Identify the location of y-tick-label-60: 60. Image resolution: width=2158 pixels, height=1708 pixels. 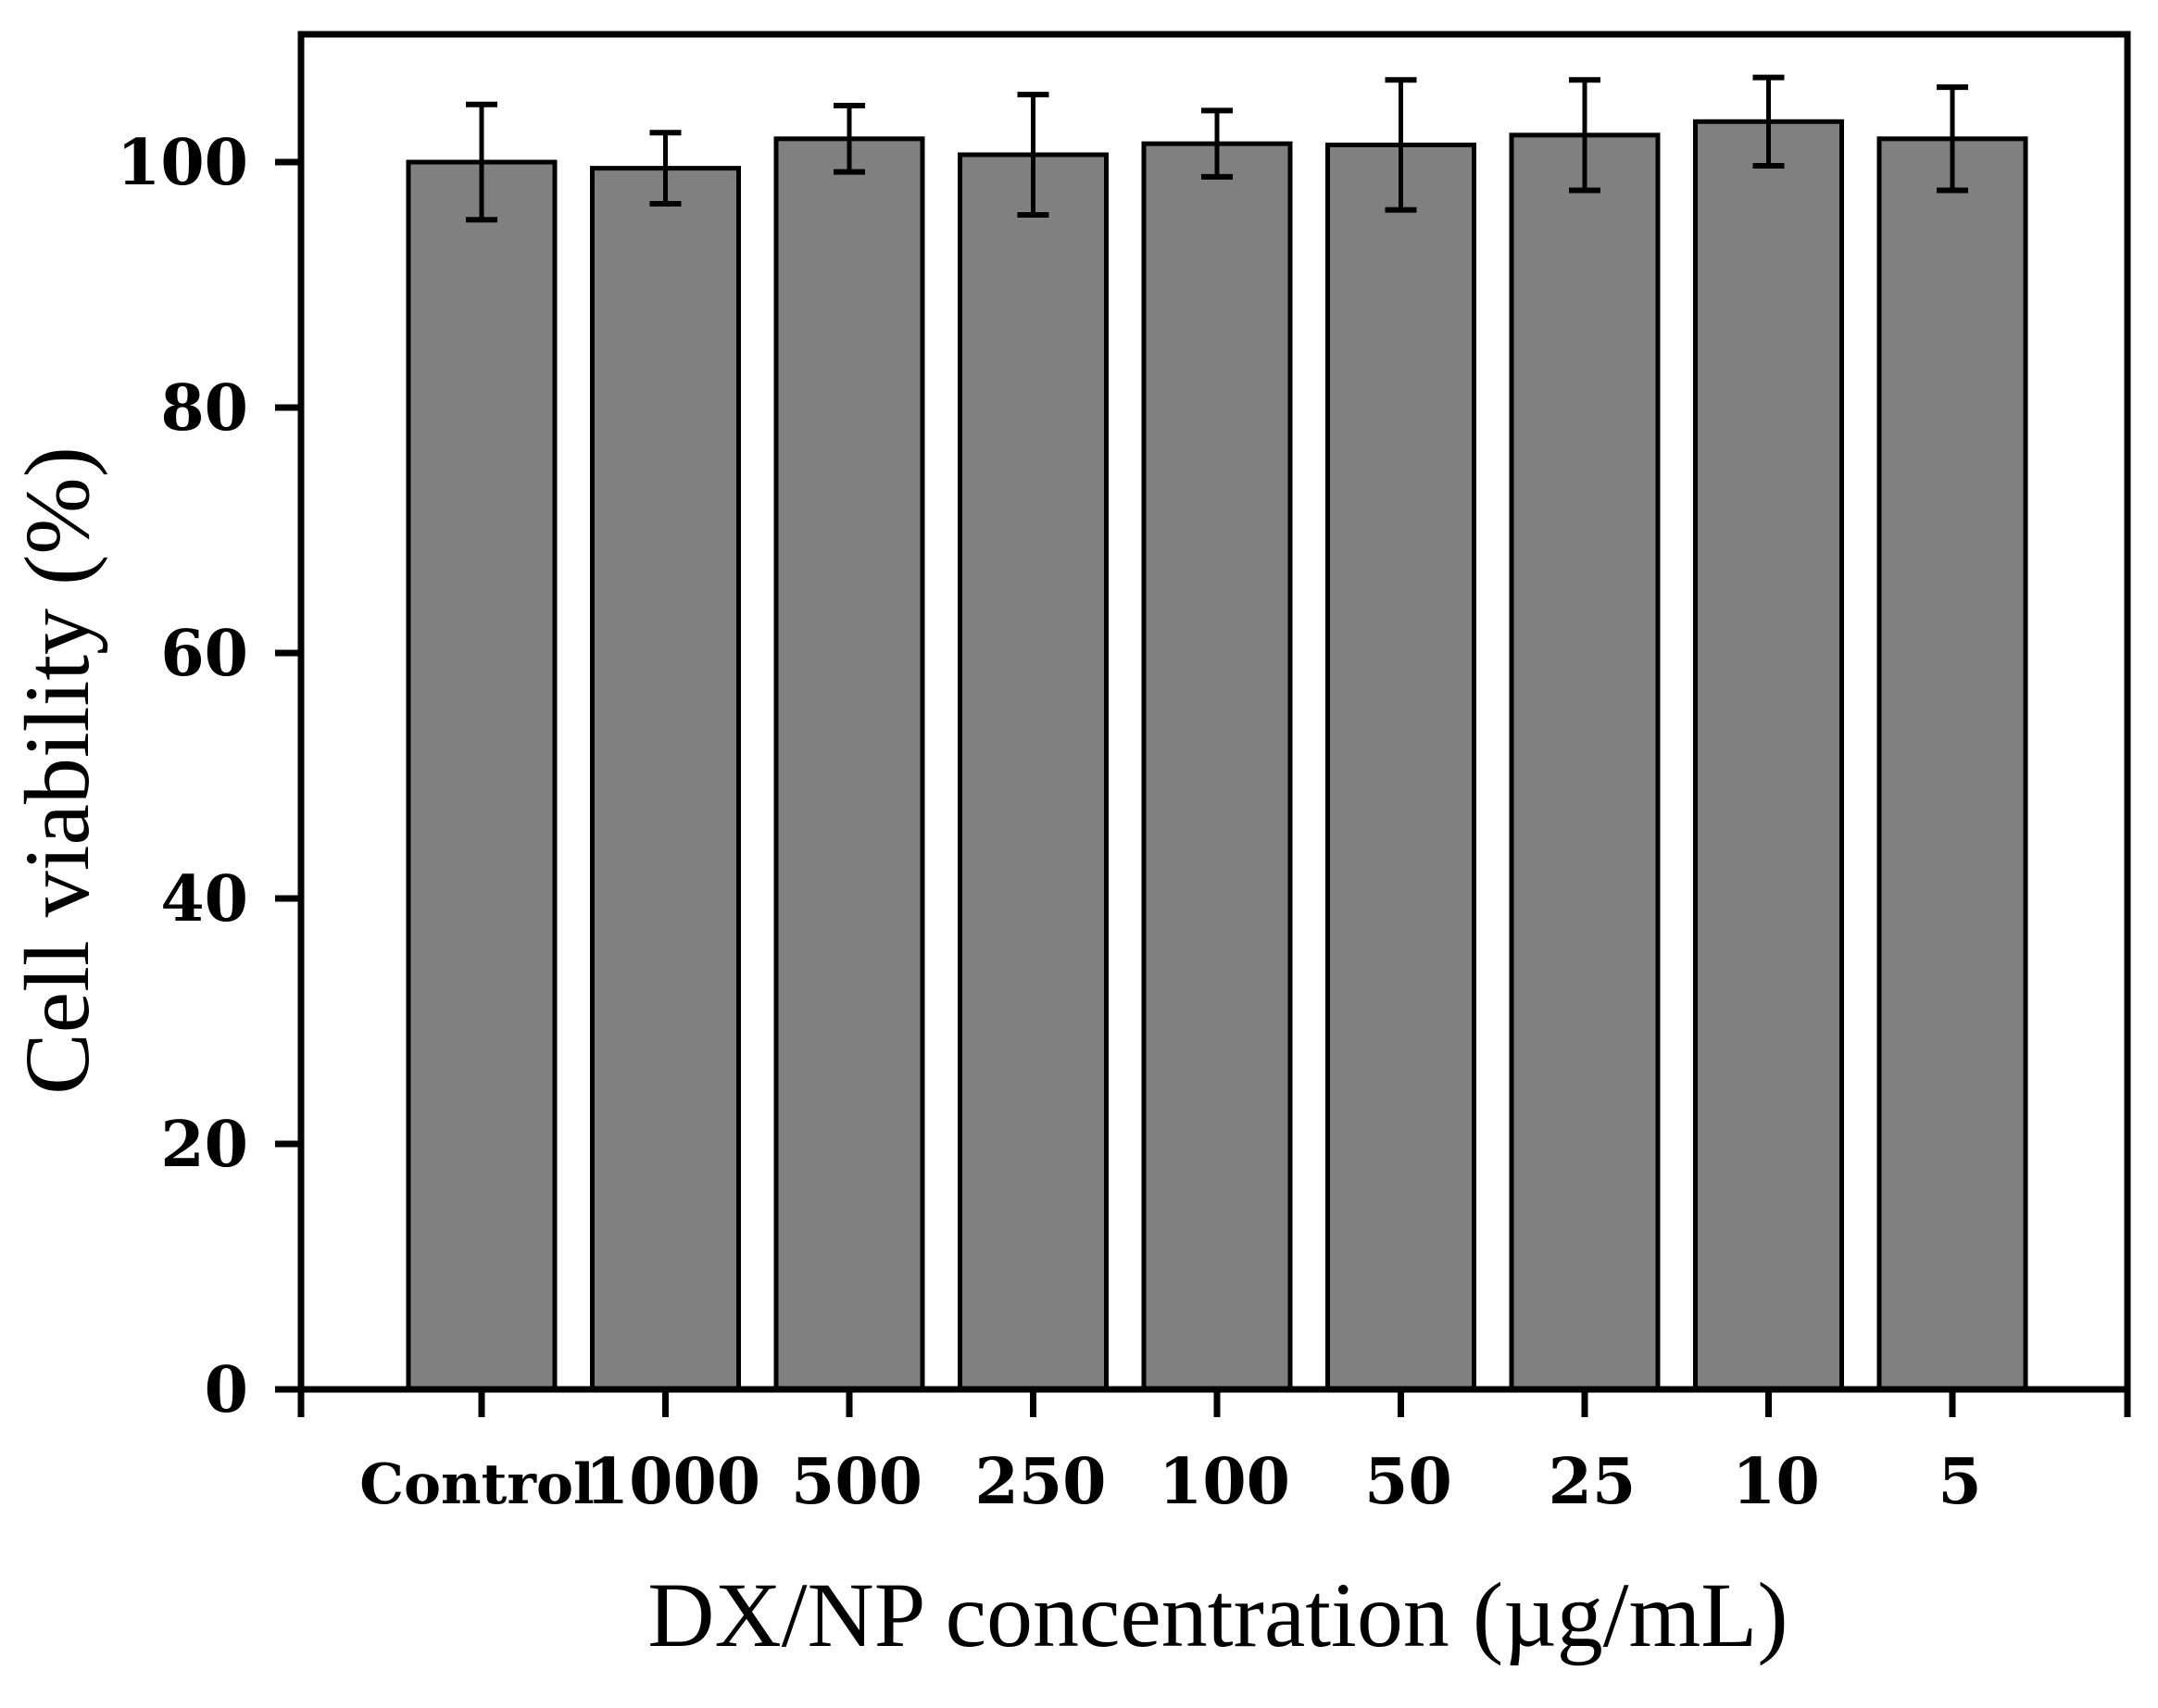
(204, 654).